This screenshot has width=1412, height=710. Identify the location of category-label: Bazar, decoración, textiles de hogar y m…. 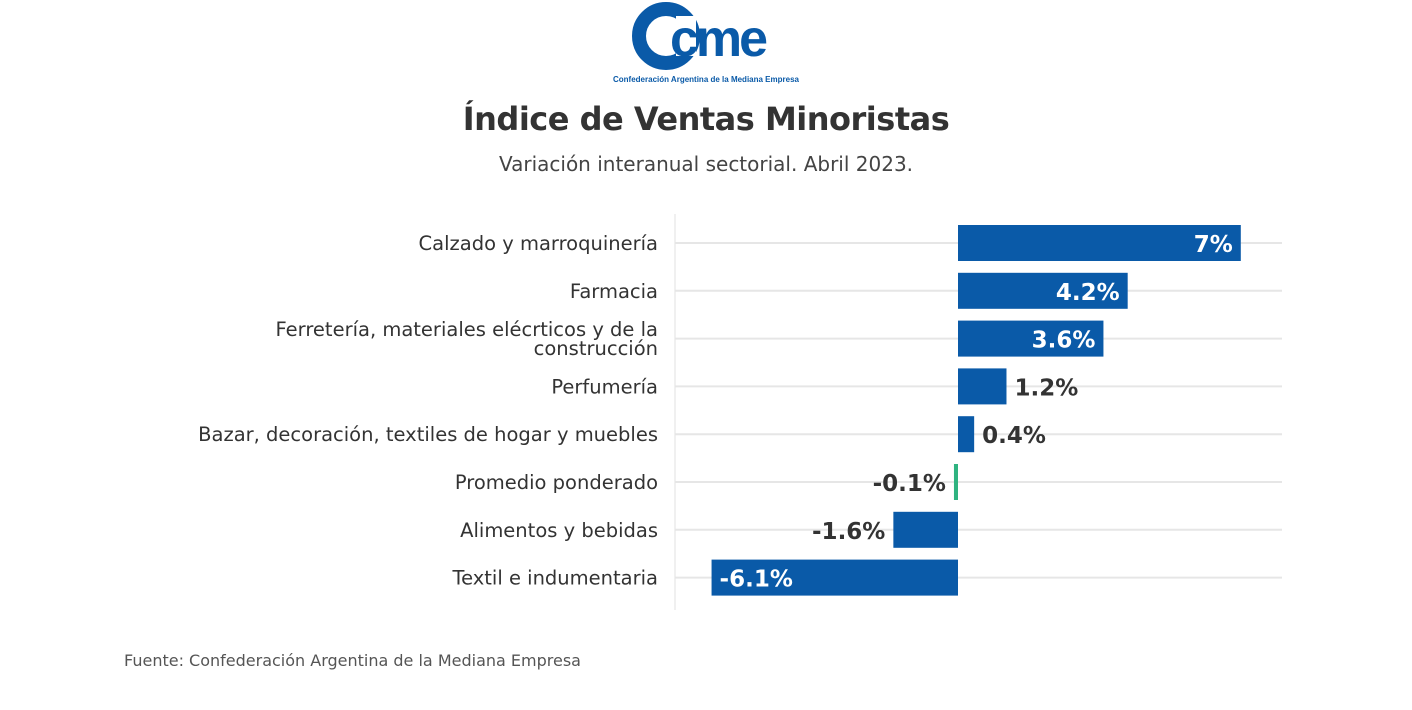
(428, 434).